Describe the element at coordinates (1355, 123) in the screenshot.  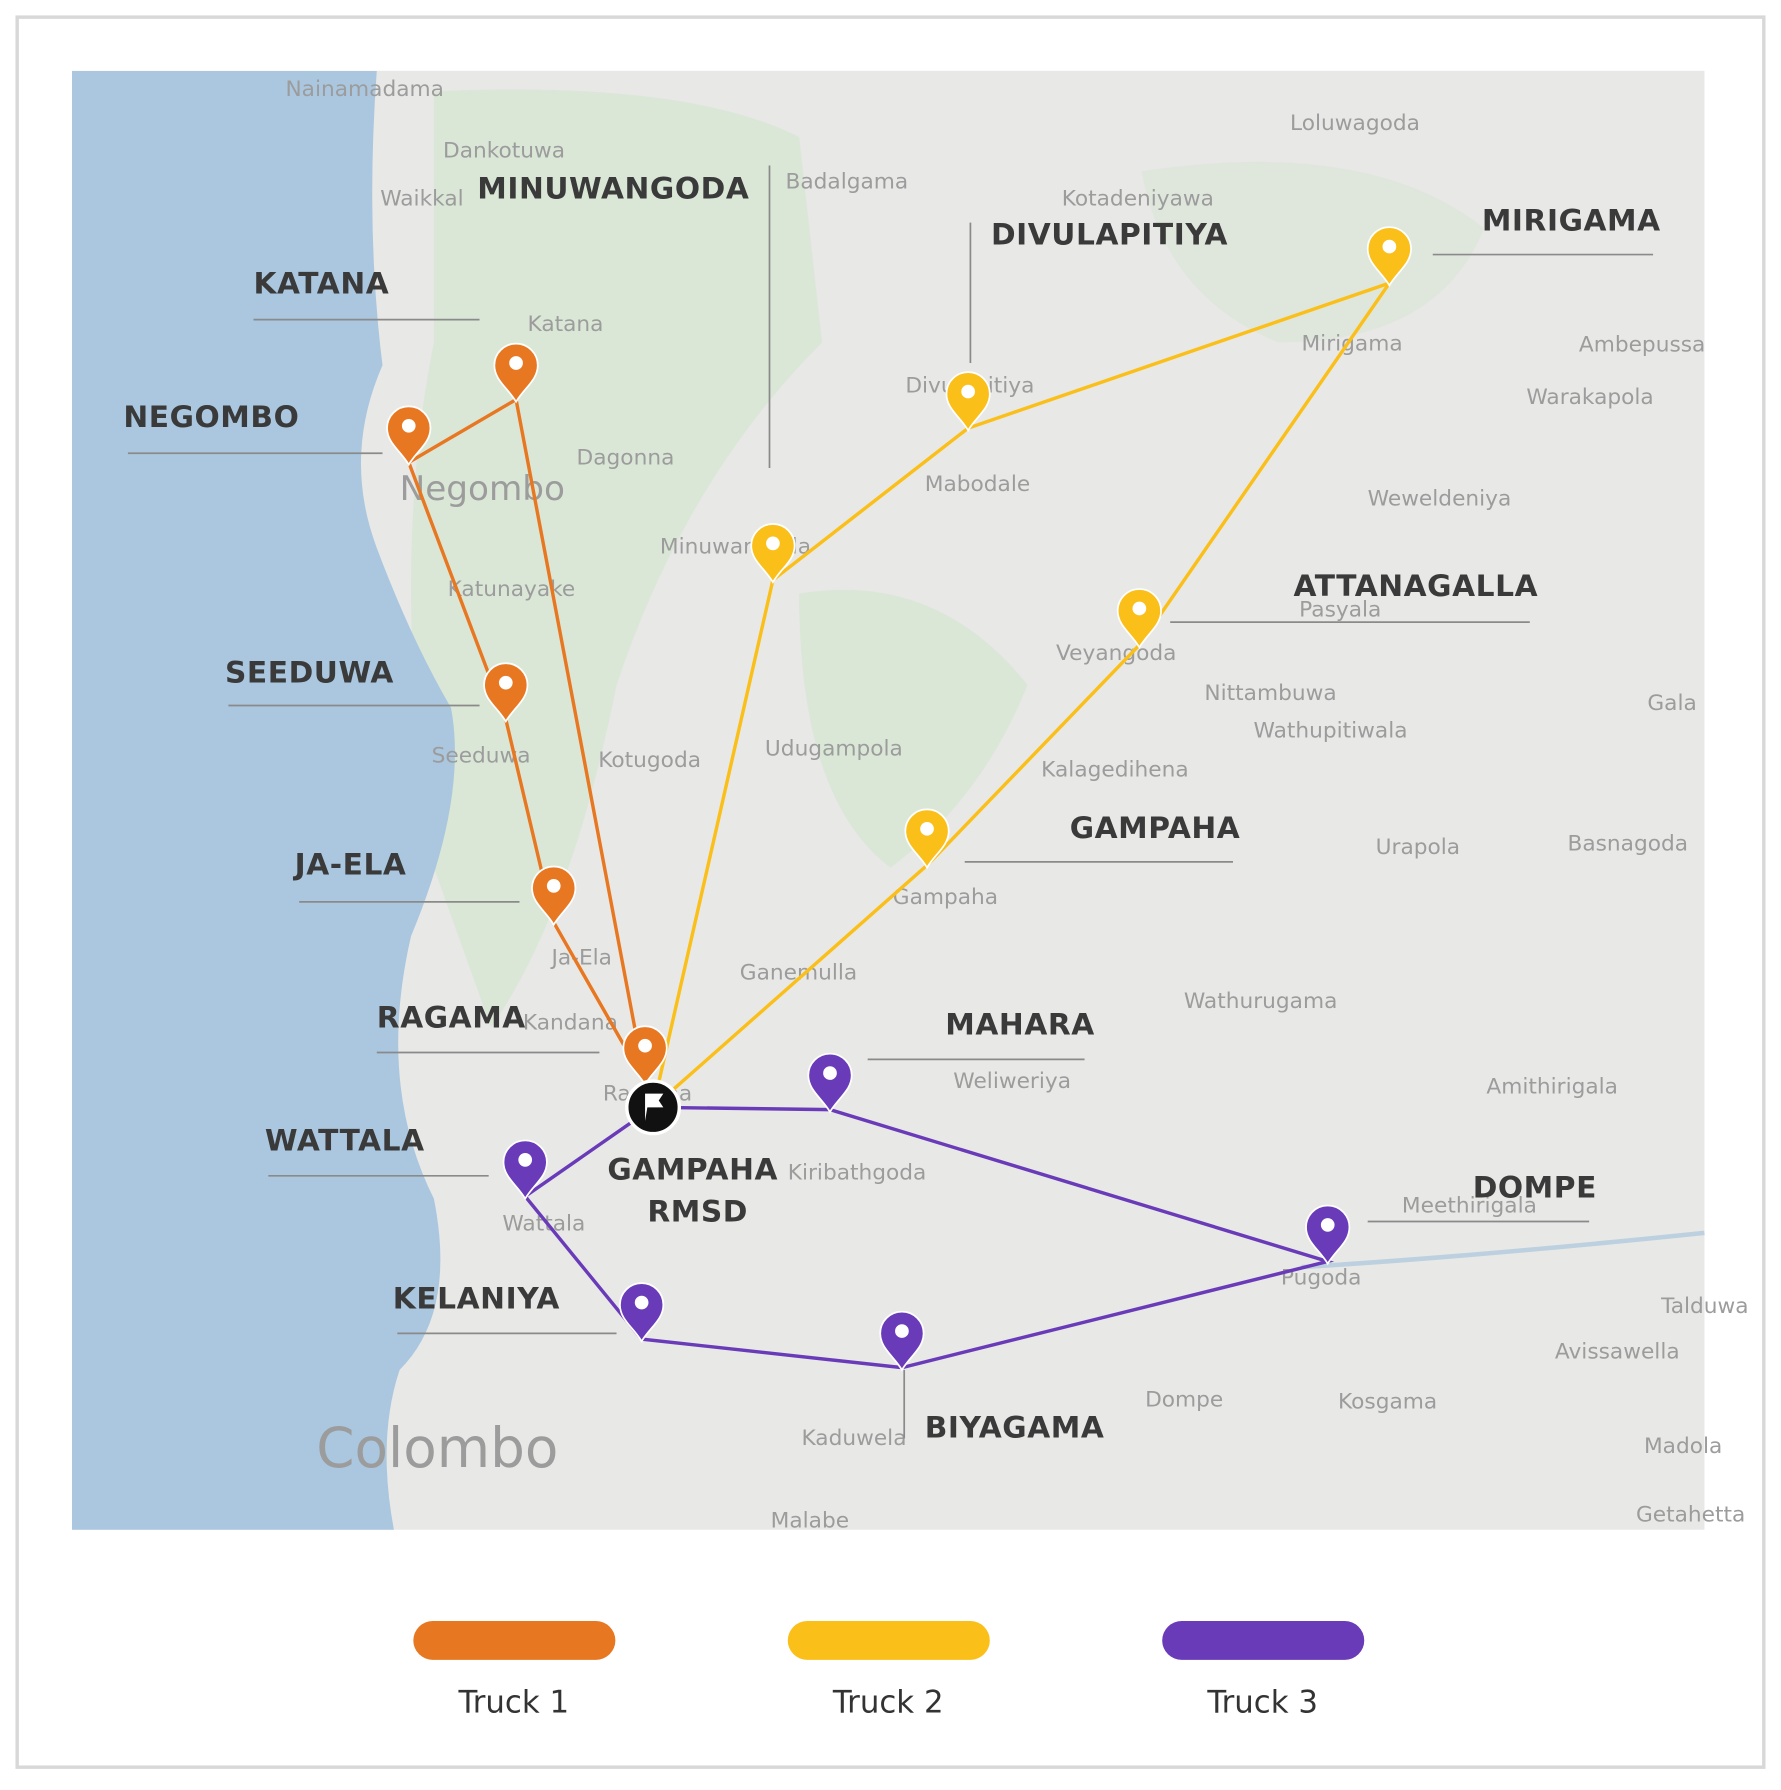
I see `place-label: Loluwagoda` at that location.